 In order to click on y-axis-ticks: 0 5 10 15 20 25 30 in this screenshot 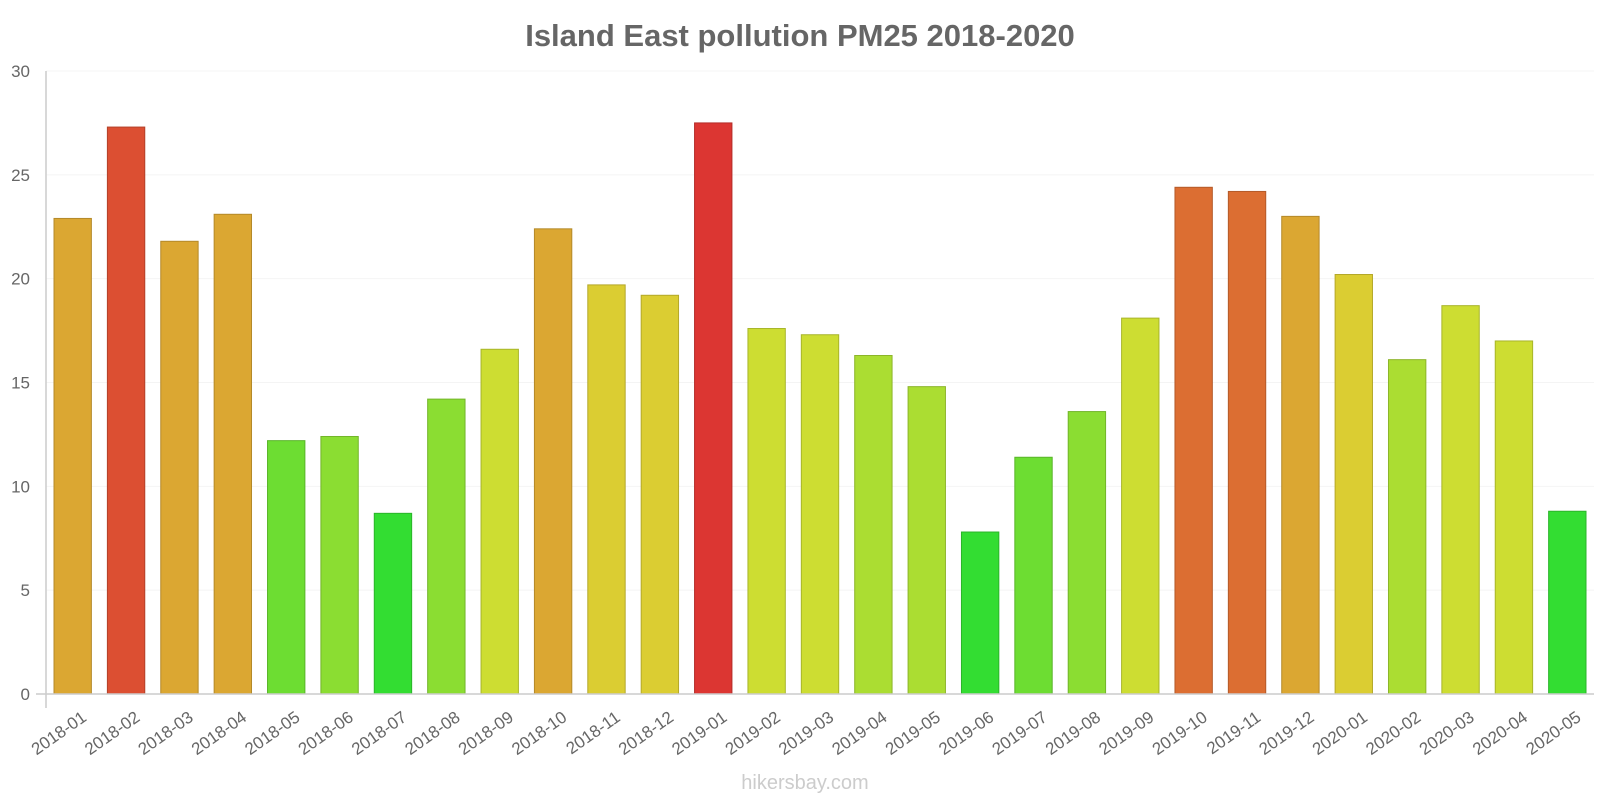, I will do `click(20, 383)`.